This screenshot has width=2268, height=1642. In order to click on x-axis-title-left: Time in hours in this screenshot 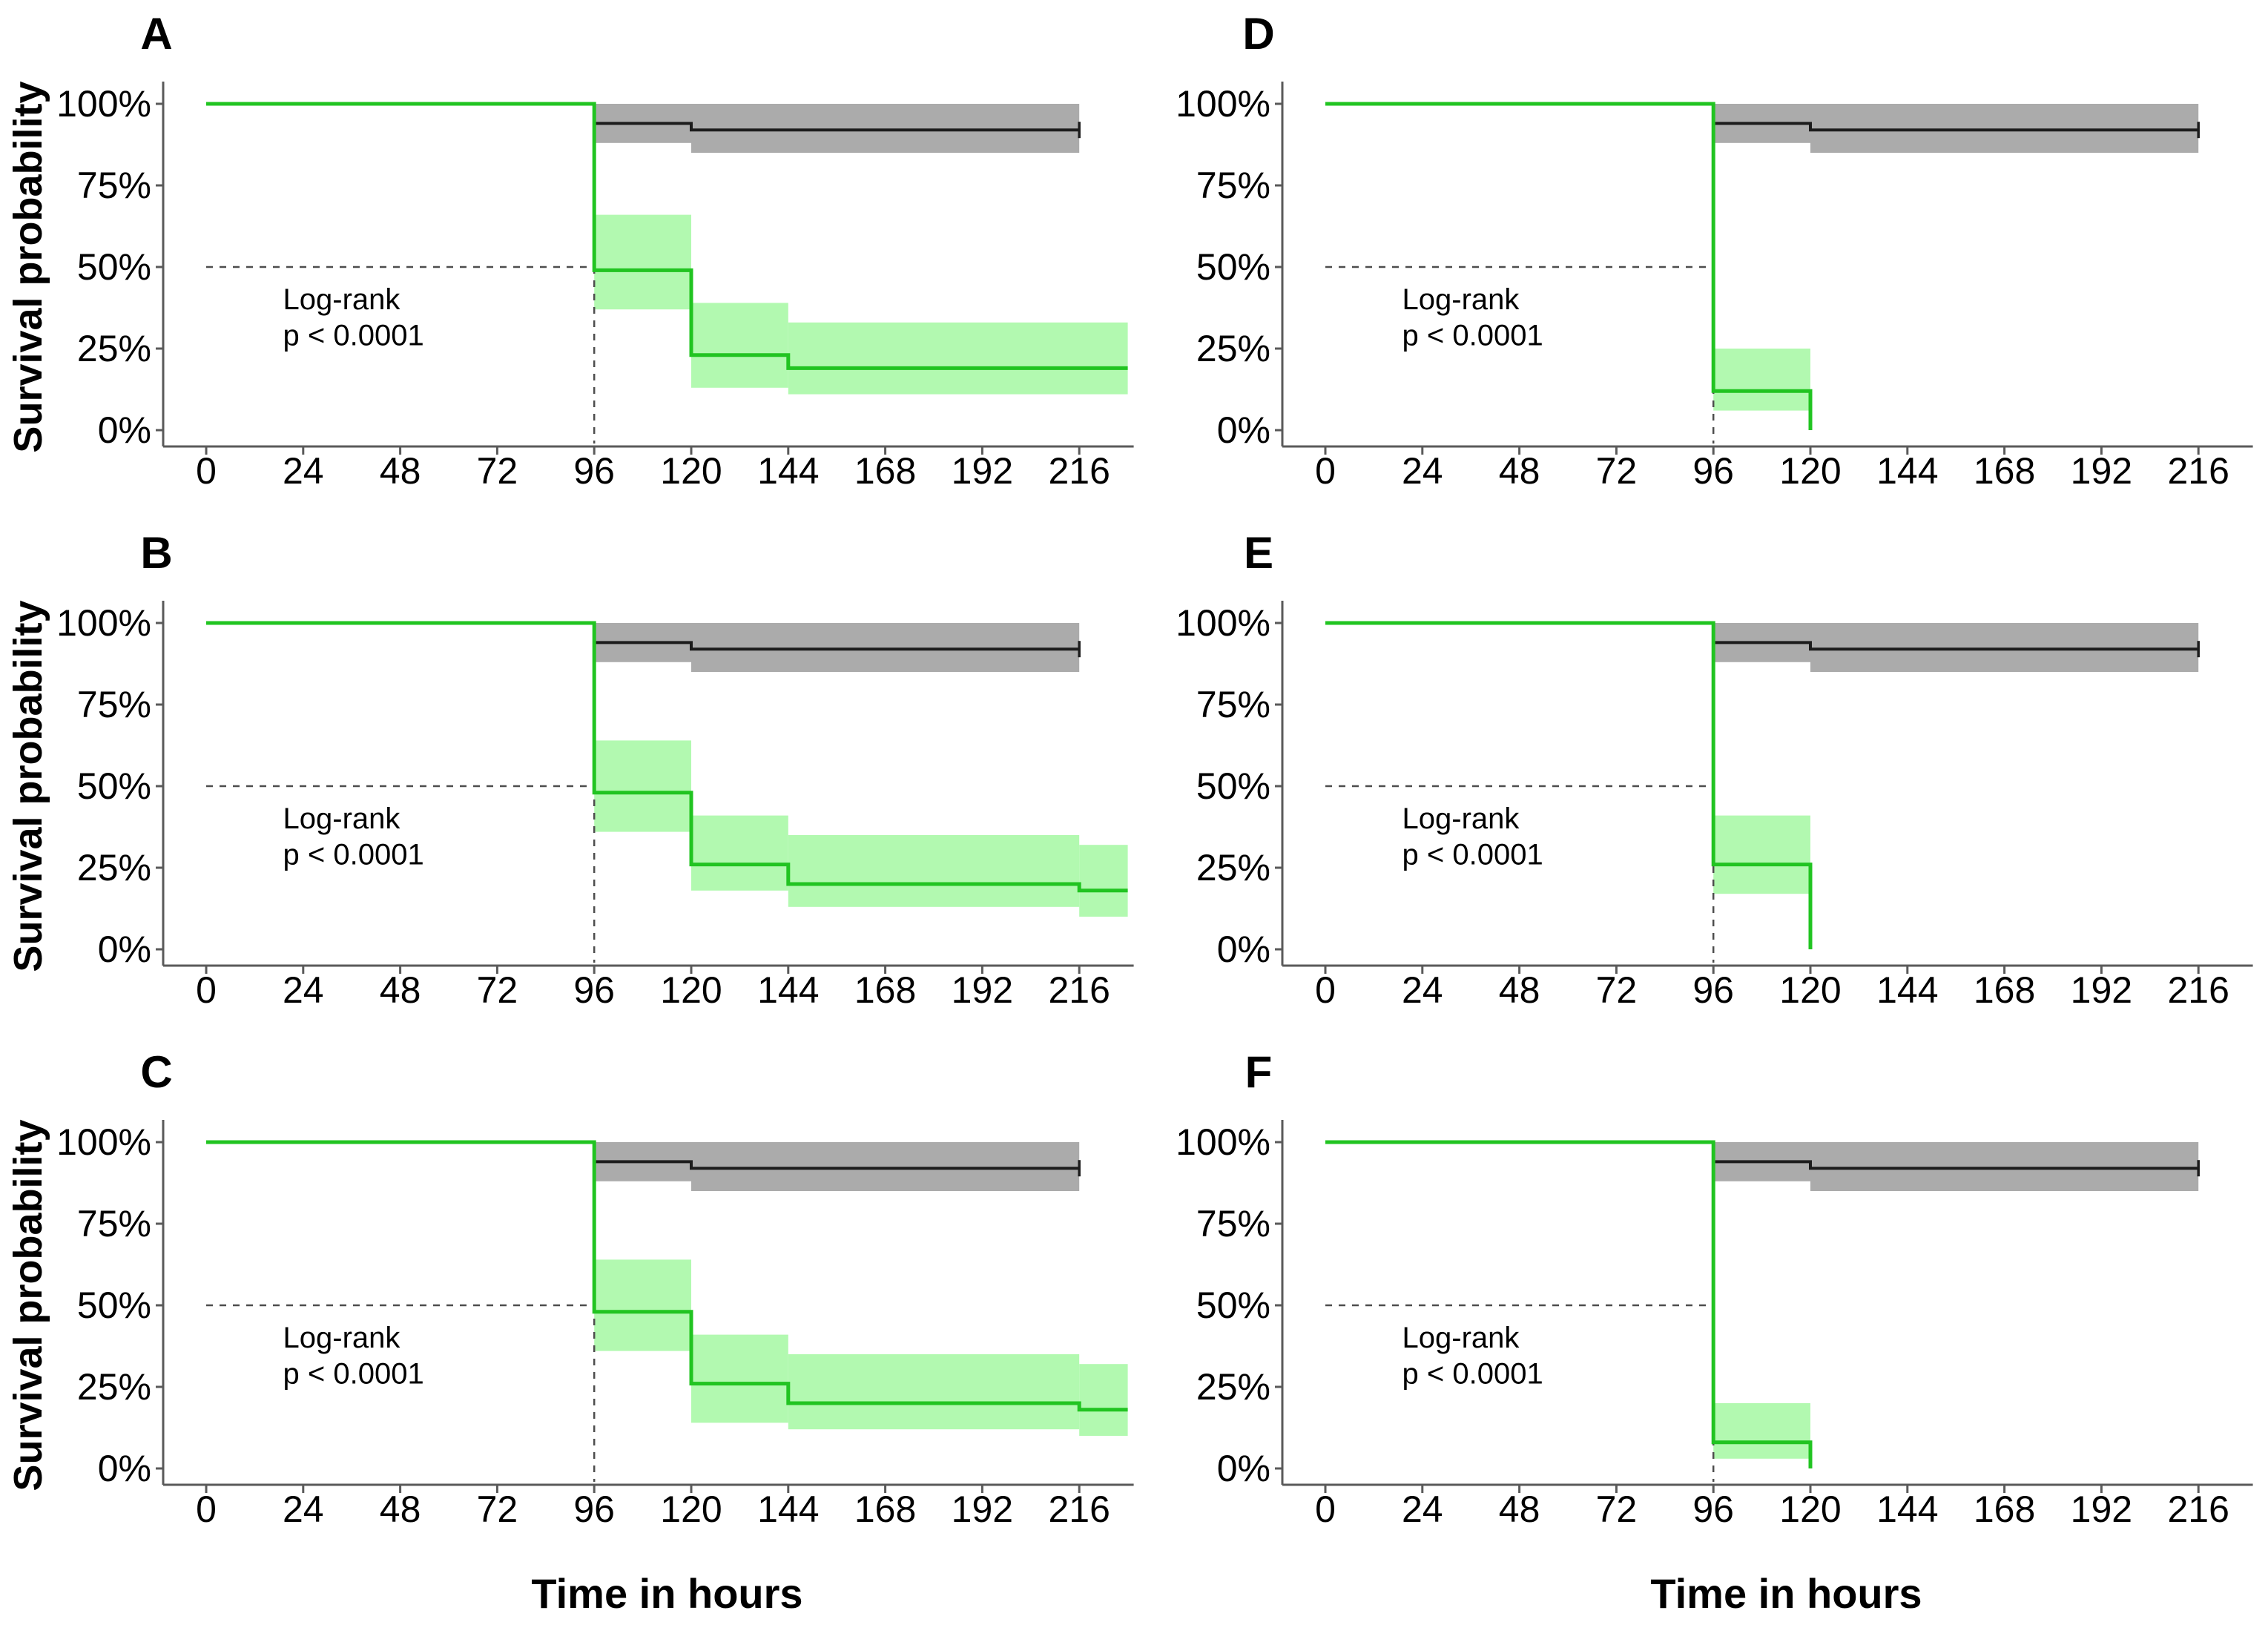, I will do `click(667, 1593)`.